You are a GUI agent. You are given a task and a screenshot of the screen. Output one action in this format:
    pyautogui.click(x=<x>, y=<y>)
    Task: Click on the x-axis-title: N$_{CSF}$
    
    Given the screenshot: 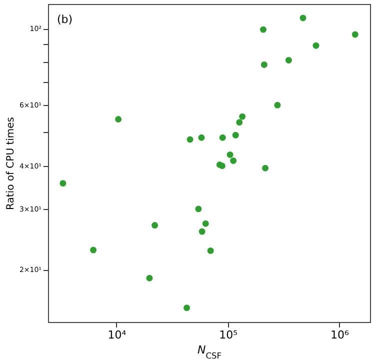 What is the action you would take?
    pyautogui.click(x=210, y=352)
    